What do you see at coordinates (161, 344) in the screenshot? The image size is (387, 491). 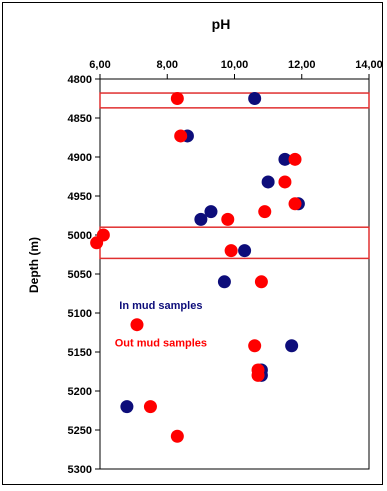 I see `series-annotation: Out mud samples` at bounding box center [161, 344].